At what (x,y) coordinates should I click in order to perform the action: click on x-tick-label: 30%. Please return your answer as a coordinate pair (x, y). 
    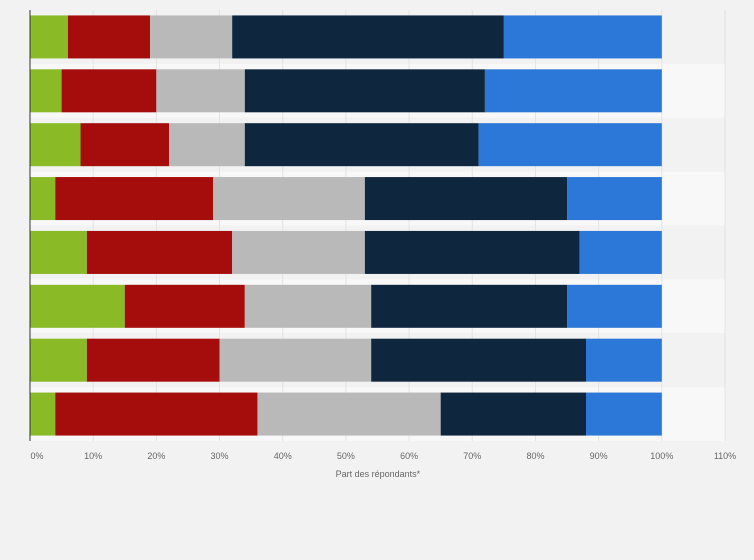
    Looking at the image, I should click on (220, 456).